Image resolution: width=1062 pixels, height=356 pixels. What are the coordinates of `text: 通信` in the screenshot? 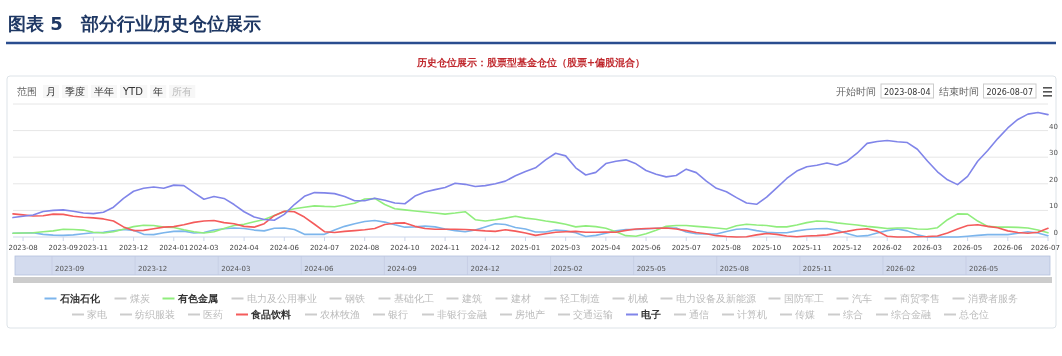 It's located at (699, 314).